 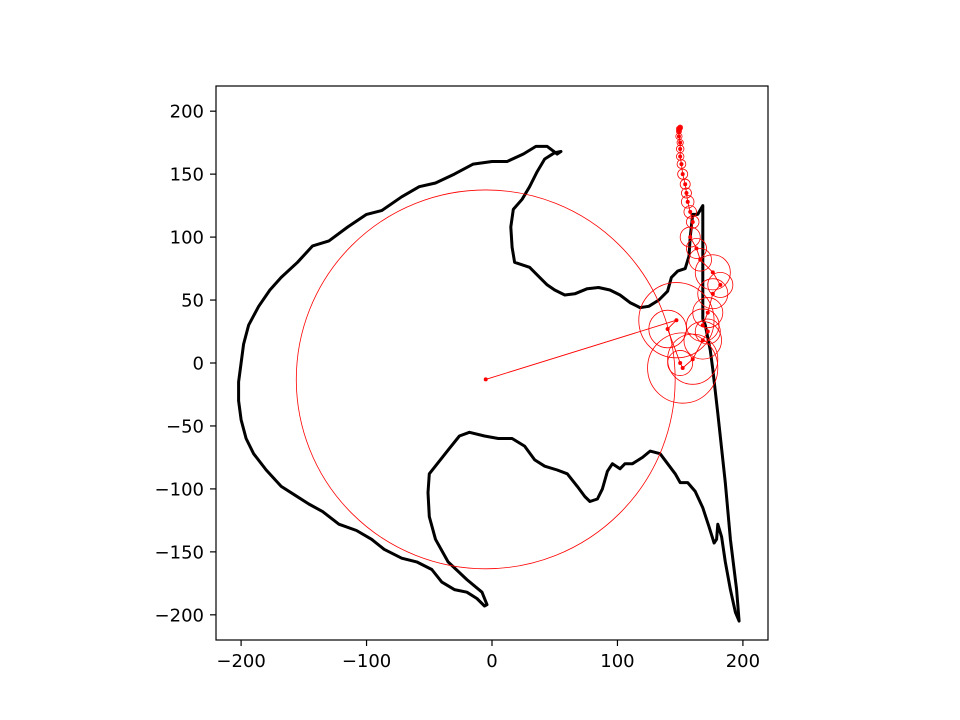 What do you see at coordinates (187, 238) in the screenshot?
I see `y-tick-label: 100` at bounding box center [187, 238].